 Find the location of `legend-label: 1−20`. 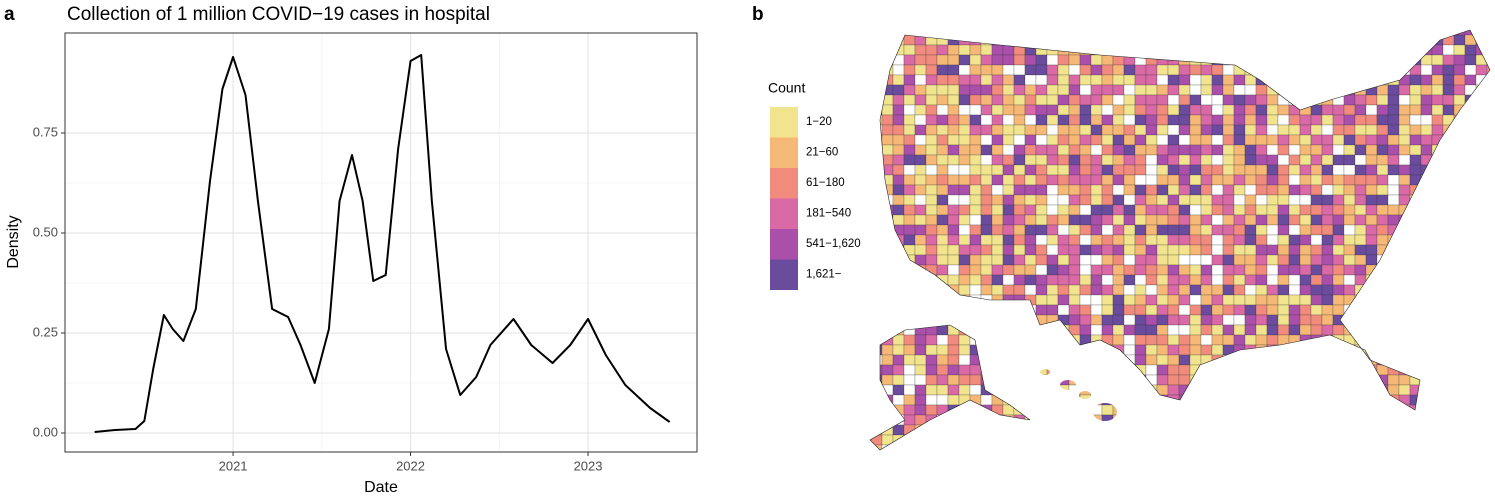

legend-label: 1−20 is located at coordinates (819, 122).